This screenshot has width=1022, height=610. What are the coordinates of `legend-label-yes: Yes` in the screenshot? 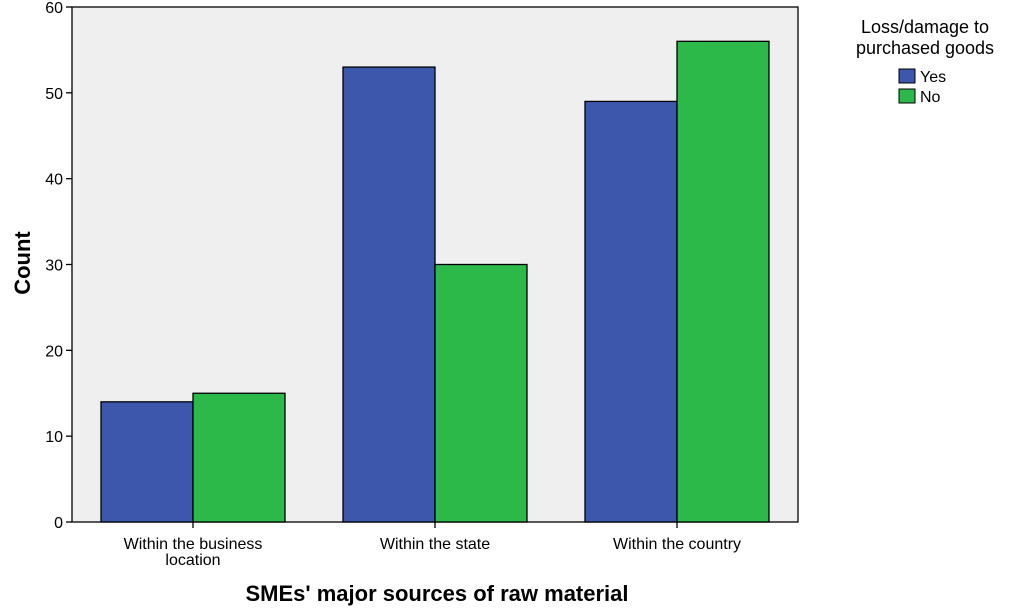 It's located at (933, 77).